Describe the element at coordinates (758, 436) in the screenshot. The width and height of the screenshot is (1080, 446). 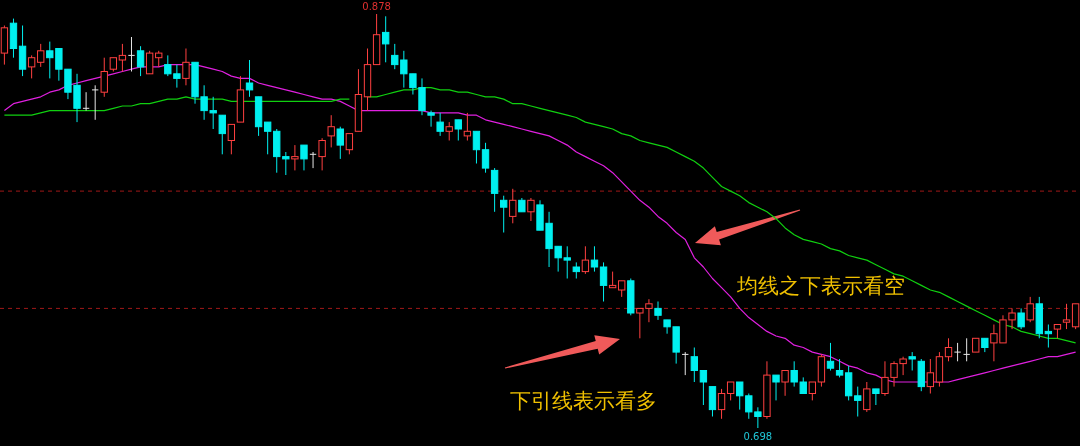
I see `annotation: 0.698` at that location.